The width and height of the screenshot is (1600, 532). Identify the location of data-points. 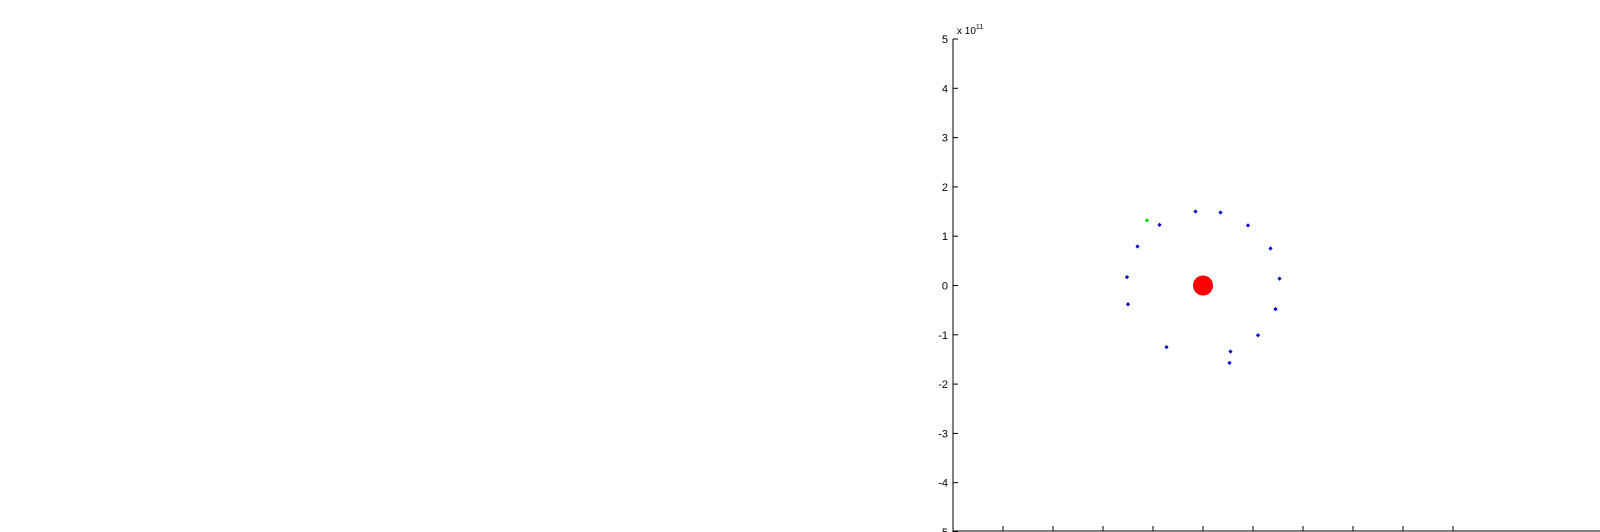
(1203, 287).